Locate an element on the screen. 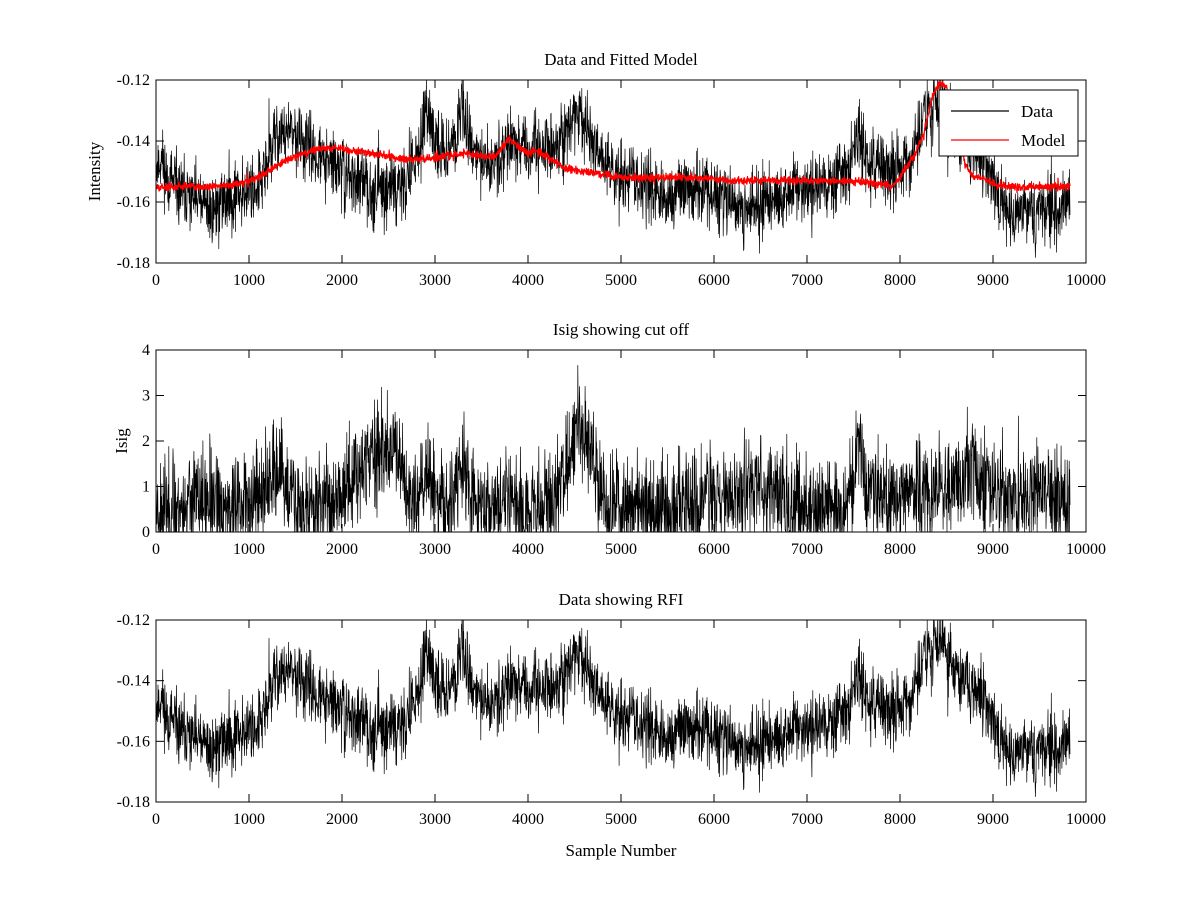 The width and height of the screenshot is (1200, 900). chart-title: Data showing RFI is located at coordinates (621, 599).